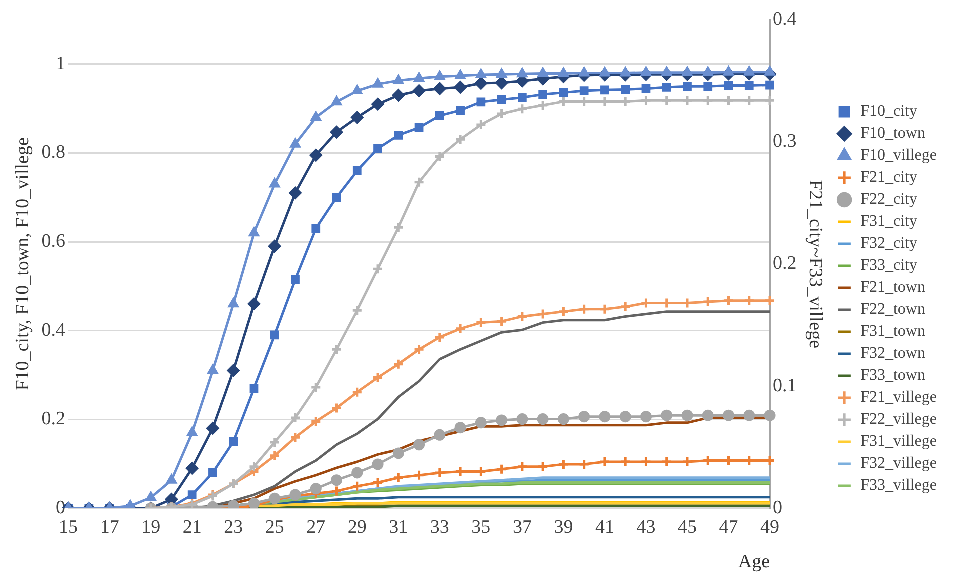 The width and height of the screenshot is (955, 582). What do you see at coordinates (754, 562) in the screenshot?
I see `x-axis-title: Age` at bounding box center [754, 562].